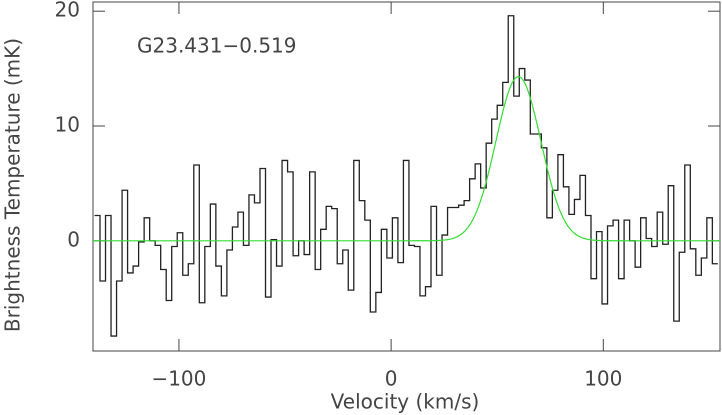  What do you see at coordinates (178, 379) in the screenshot?
I see `x-tick-label: −100` at bounding box center [178, 379].